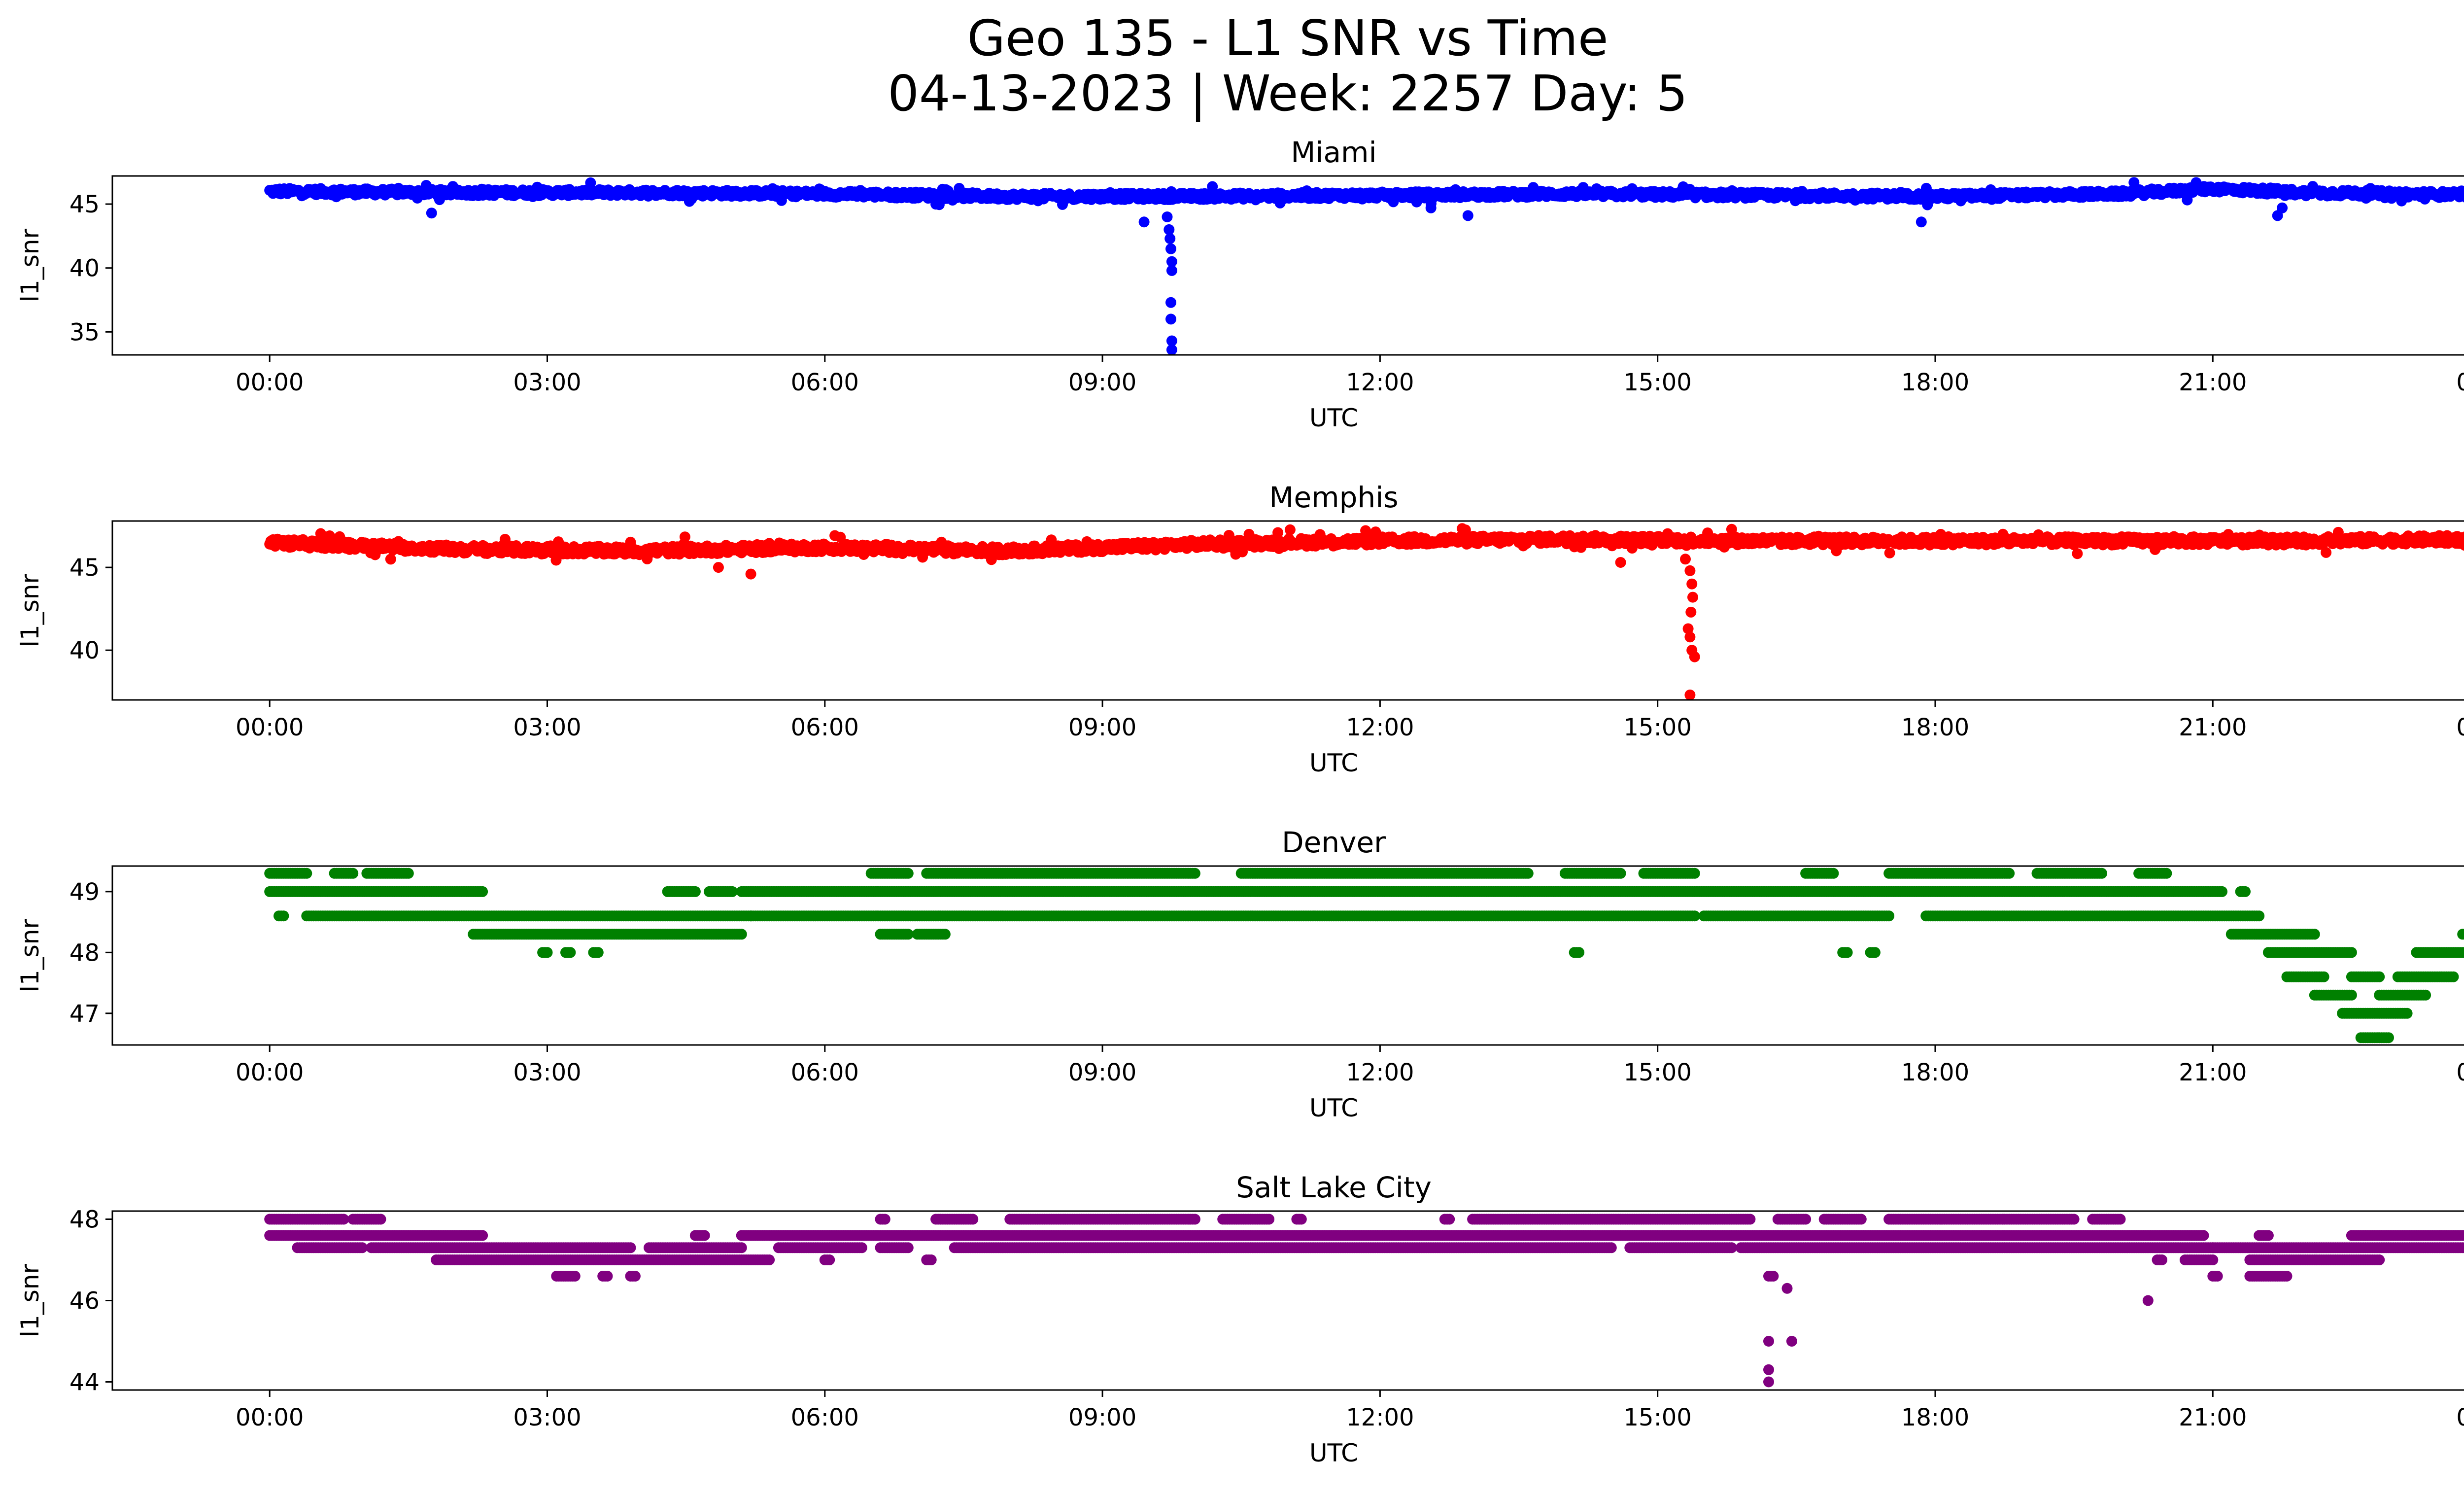  I want to click on memphis-ytick-label: 45, so click(84, 568).